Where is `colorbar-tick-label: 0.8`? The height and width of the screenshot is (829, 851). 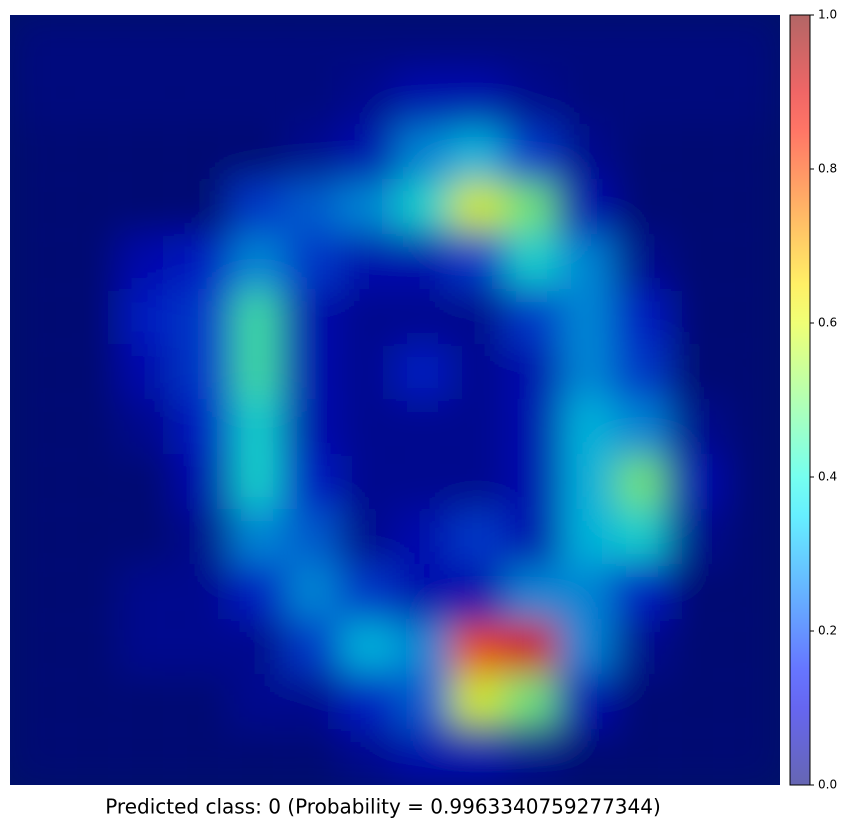 colorbar-tick-label: 0.8 is located at coordinates (827, 169).